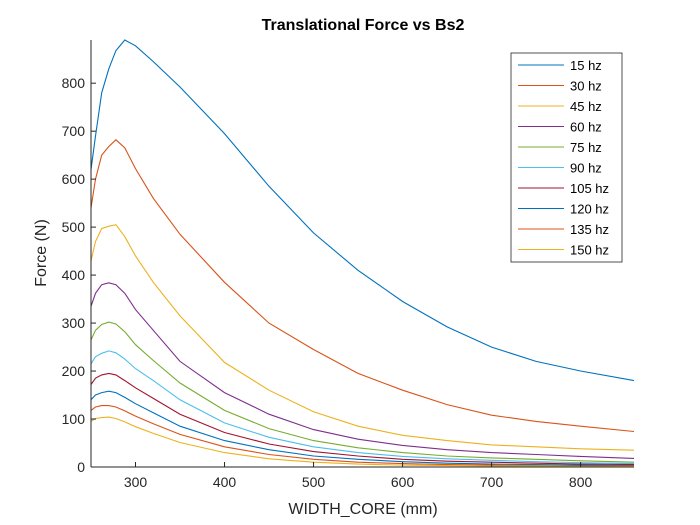 Image resolution: width=700 pixels, height=525 pixels. I want to click on y-tick-label: 400, so click(74, 275).